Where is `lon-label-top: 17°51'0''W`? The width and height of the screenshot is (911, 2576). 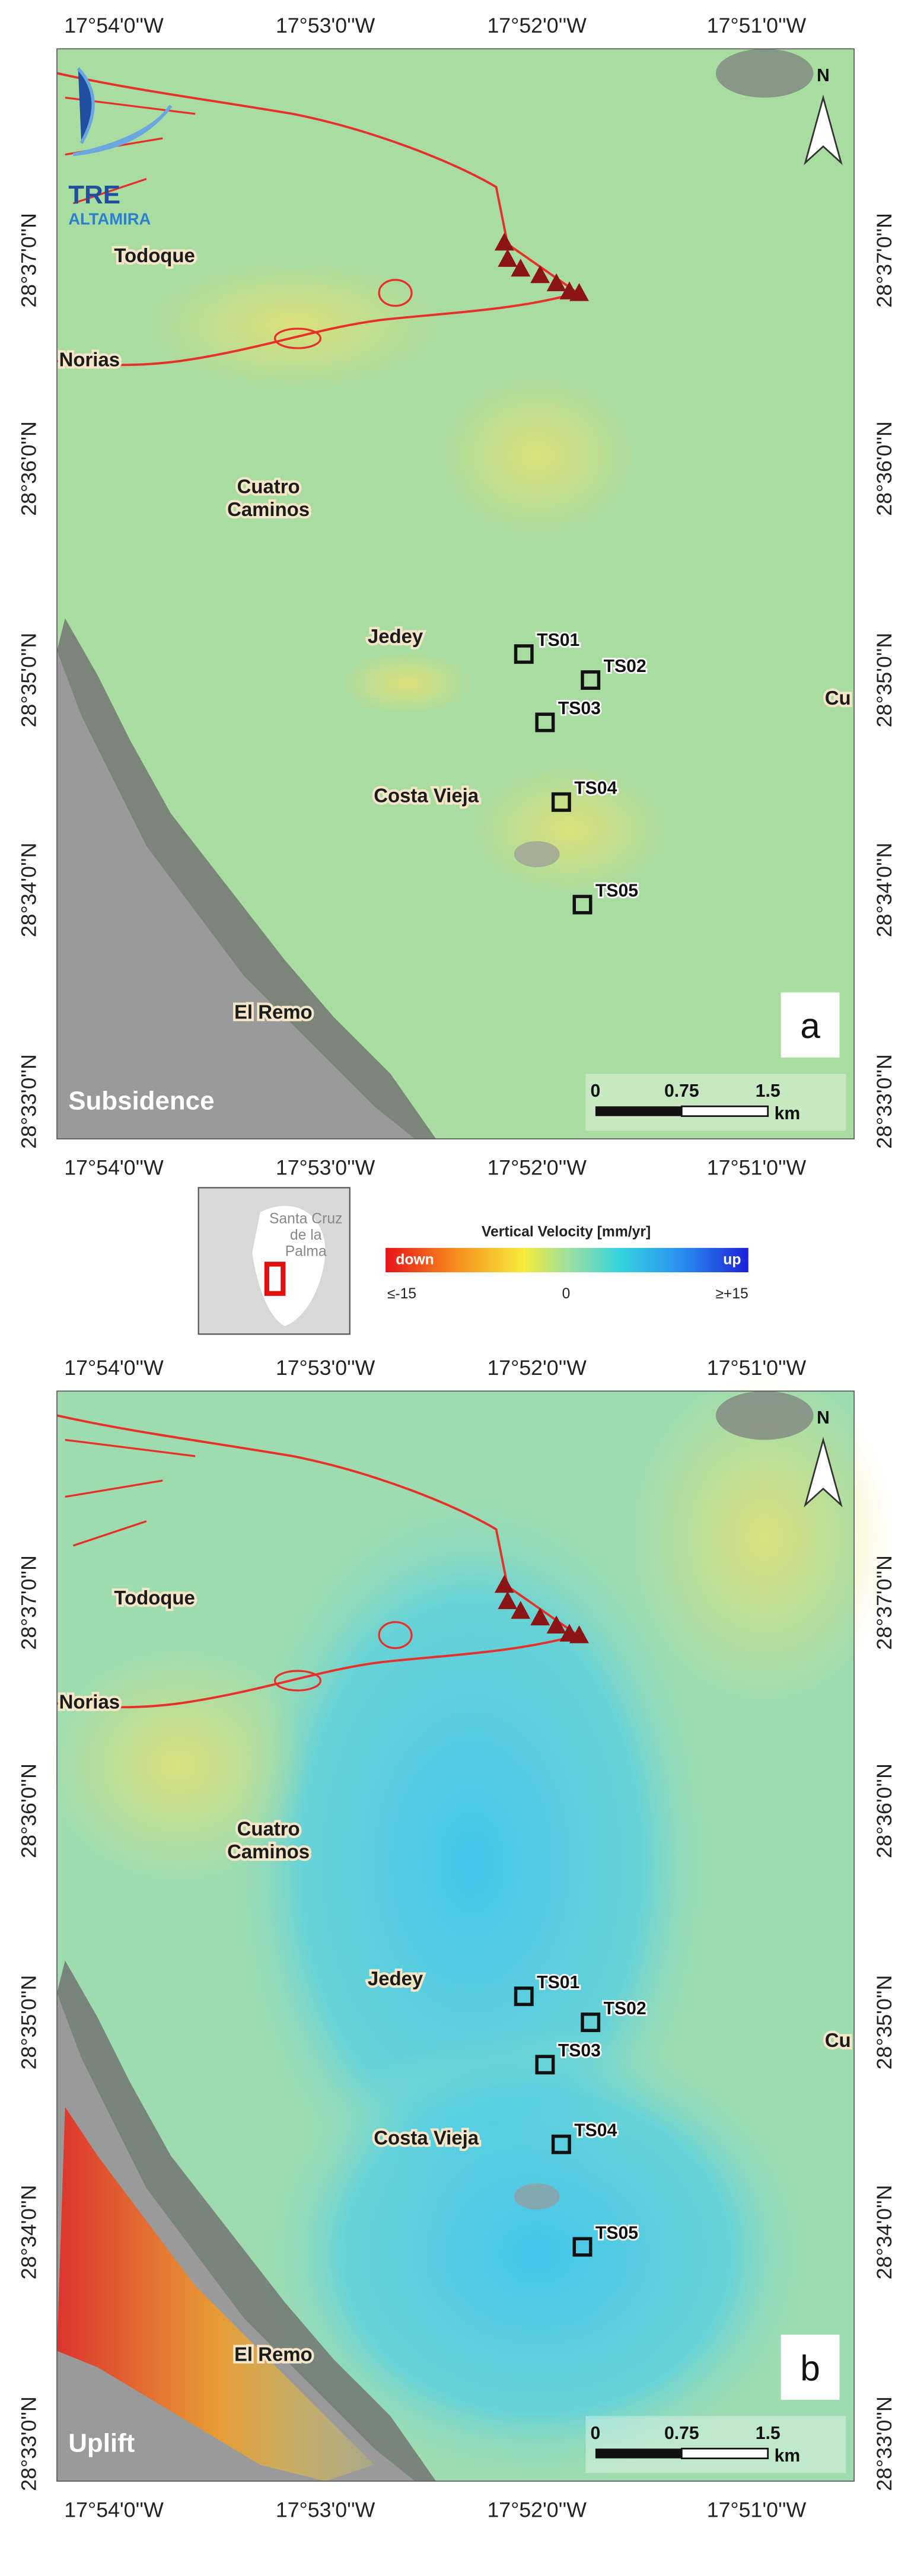 lon-label-top: 17°51'0''W is located at coordinates (757, 1368).